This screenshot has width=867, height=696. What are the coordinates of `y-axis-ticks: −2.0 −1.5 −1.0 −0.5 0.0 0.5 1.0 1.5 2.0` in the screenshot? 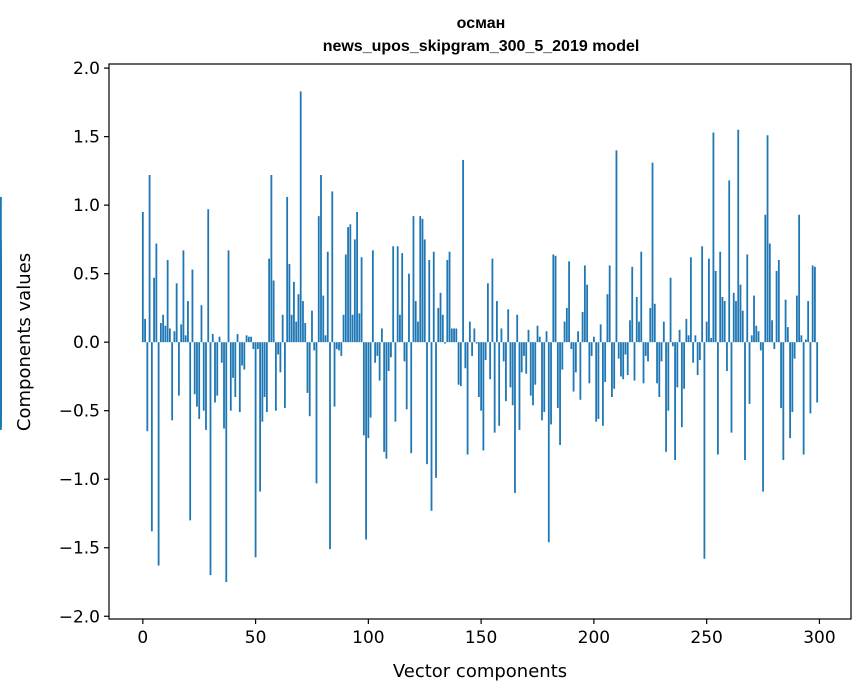 It's located at (84, 343).